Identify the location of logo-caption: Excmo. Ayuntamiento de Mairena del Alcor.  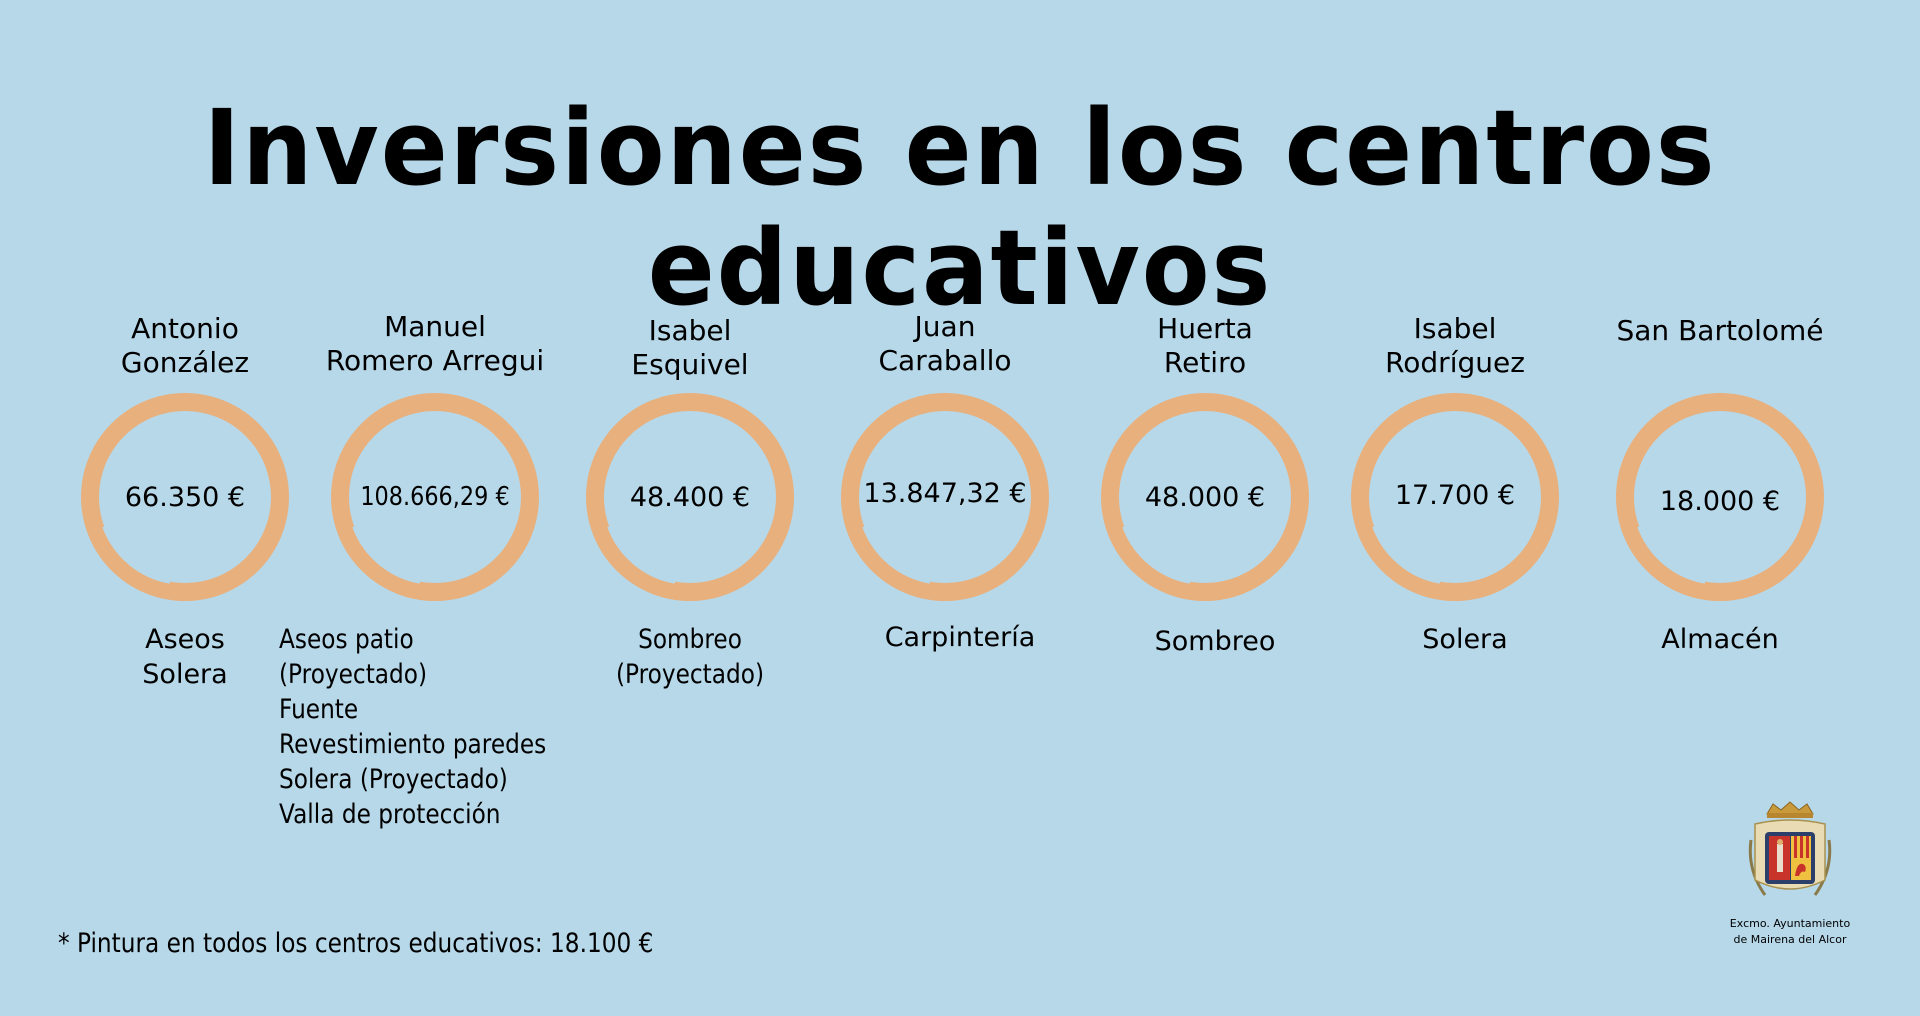
(1790, 931).